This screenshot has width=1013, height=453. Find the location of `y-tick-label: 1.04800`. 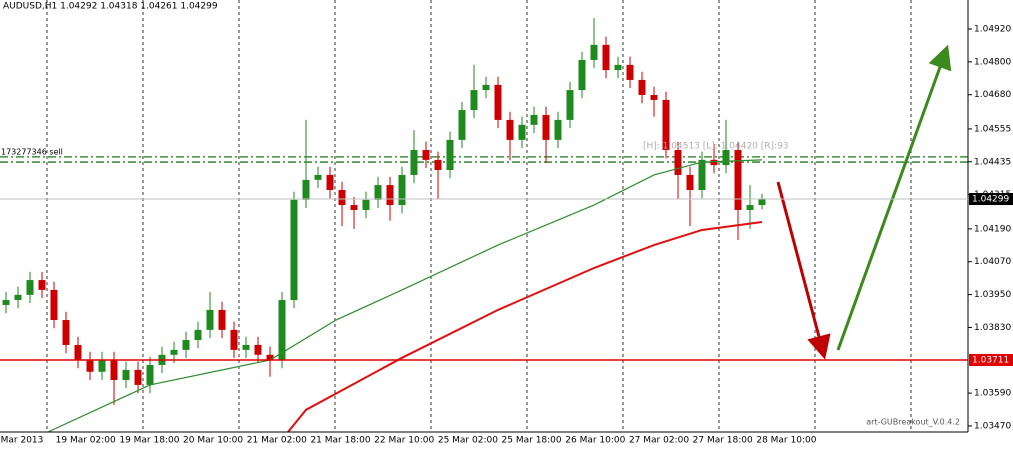

y-tick-label: 1.04800 is located at coordinates (992, 62).